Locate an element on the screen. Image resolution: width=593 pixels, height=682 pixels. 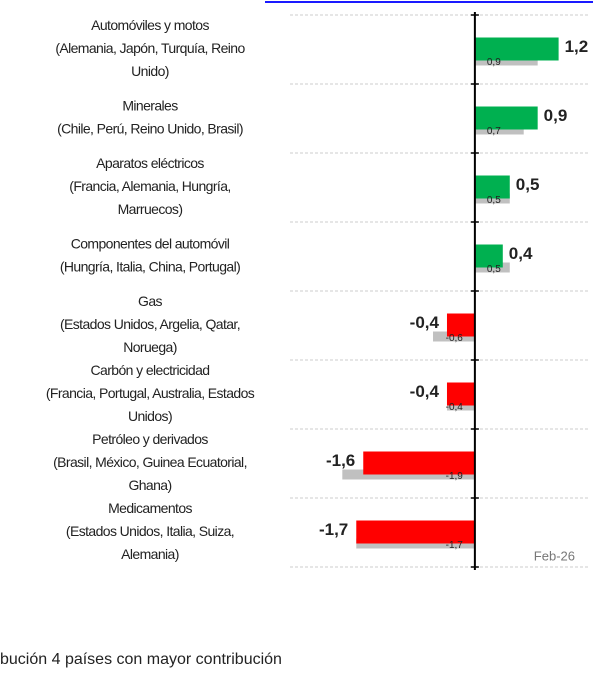
category-label: (Francia, Portugal, Australia, Estados is located at coordinates (150, 393).